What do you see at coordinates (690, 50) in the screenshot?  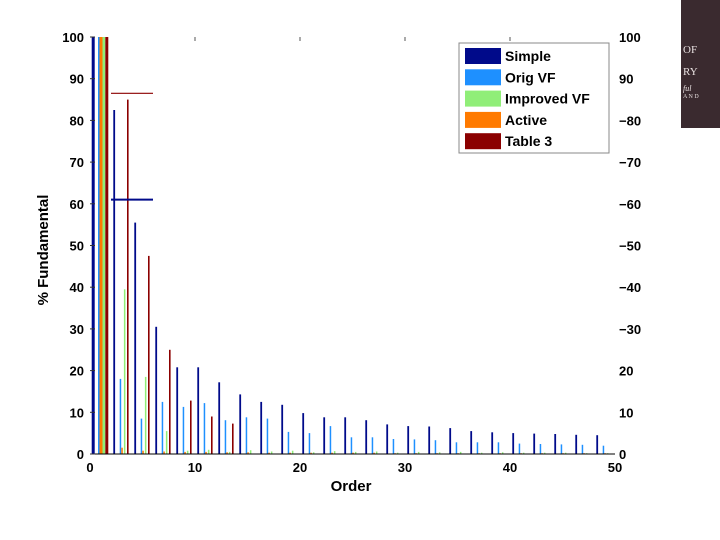 I see `logo-text-1: OF` at bounding box center [690, 50].